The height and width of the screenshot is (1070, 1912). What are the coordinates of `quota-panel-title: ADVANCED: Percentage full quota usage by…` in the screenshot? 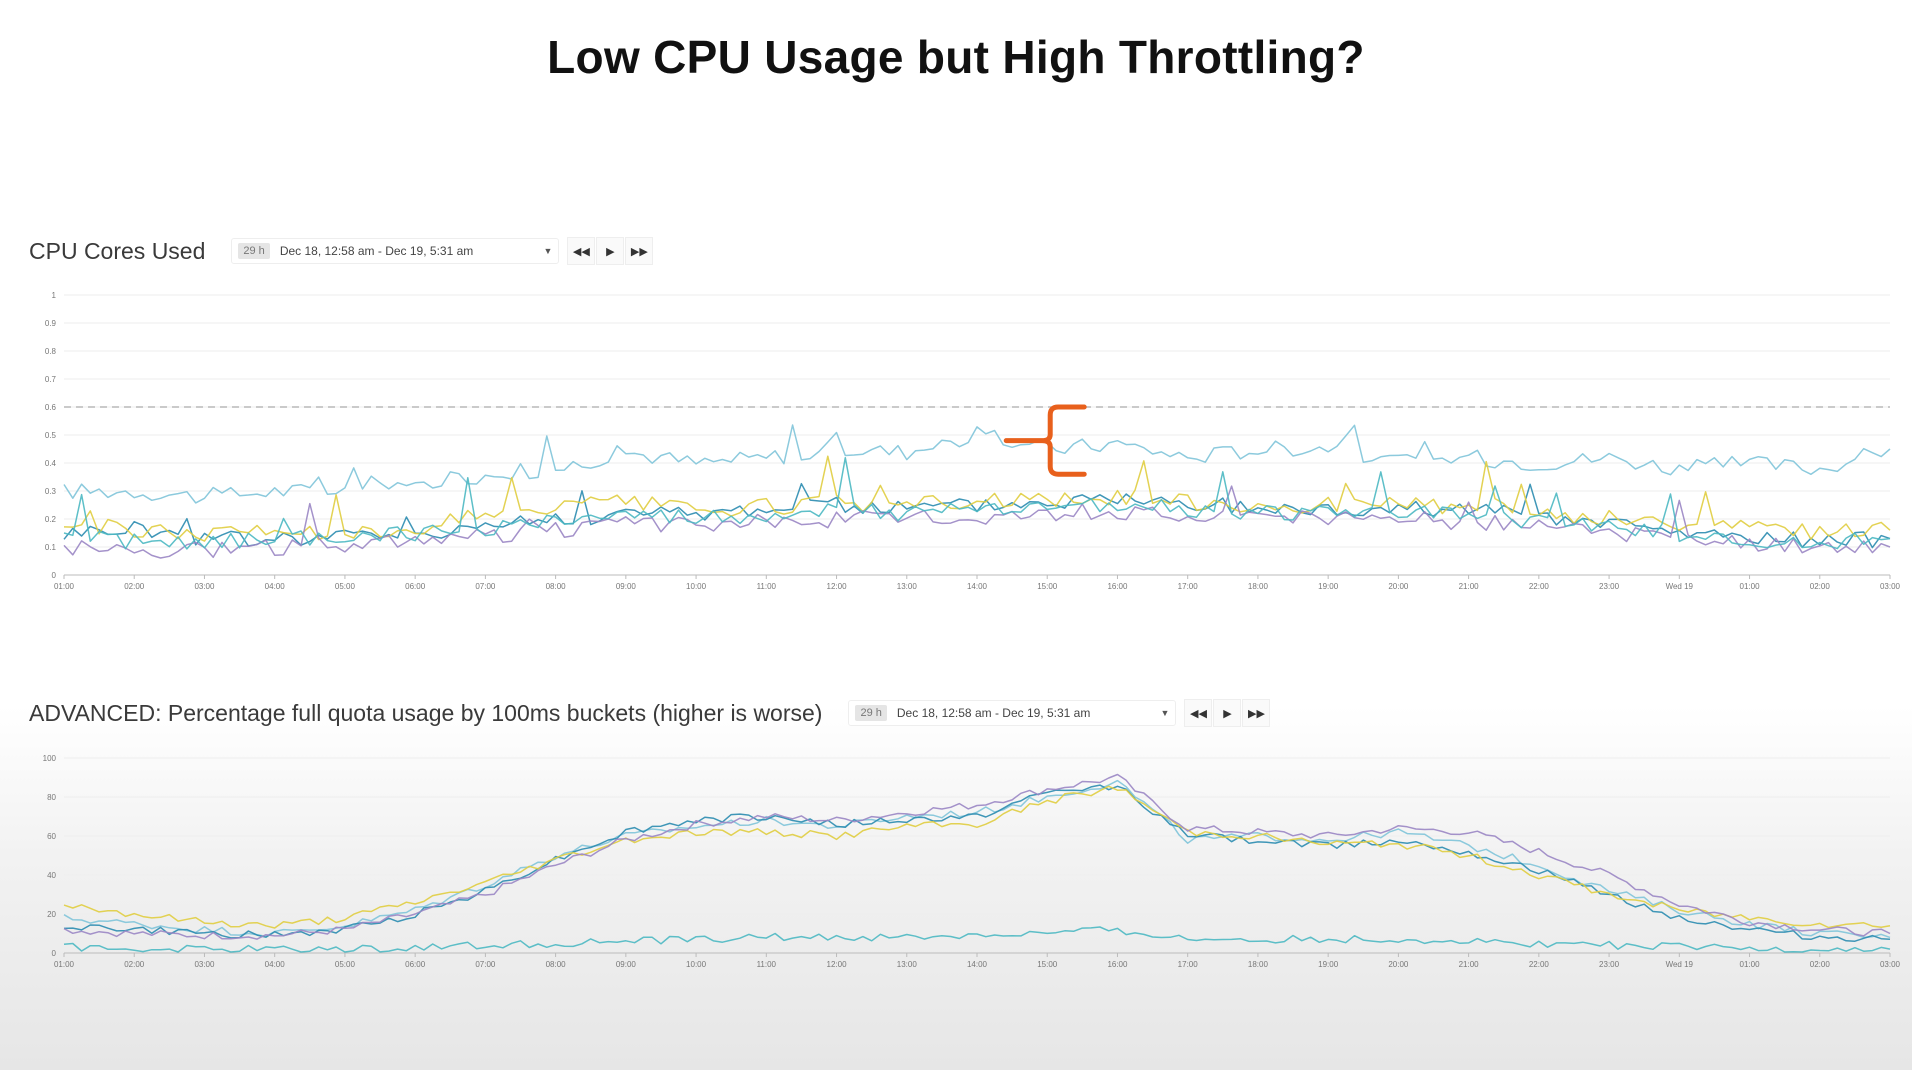 It's located at (426, 712).